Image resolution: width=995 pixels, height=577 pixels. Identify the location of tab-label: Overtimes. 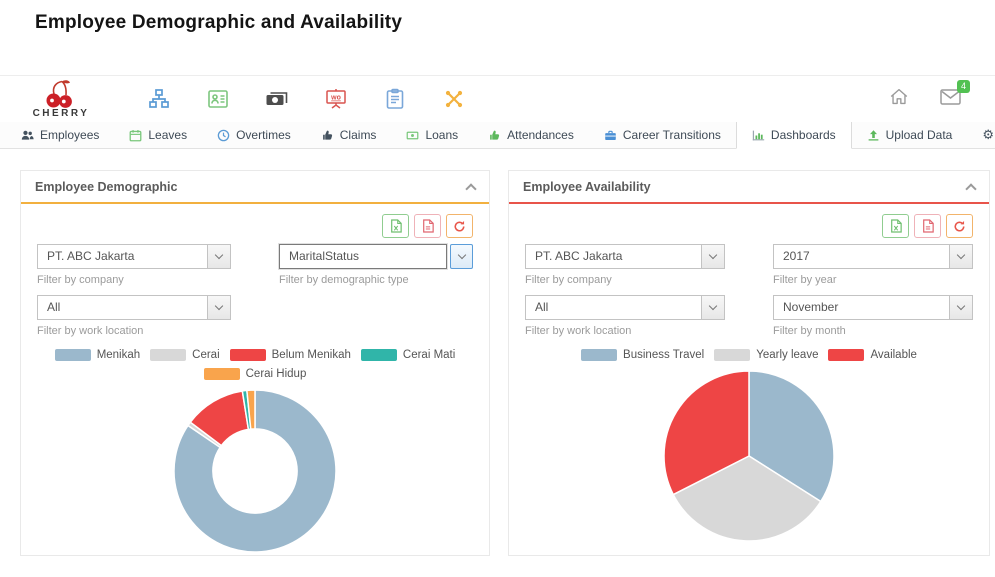
(263, 135).